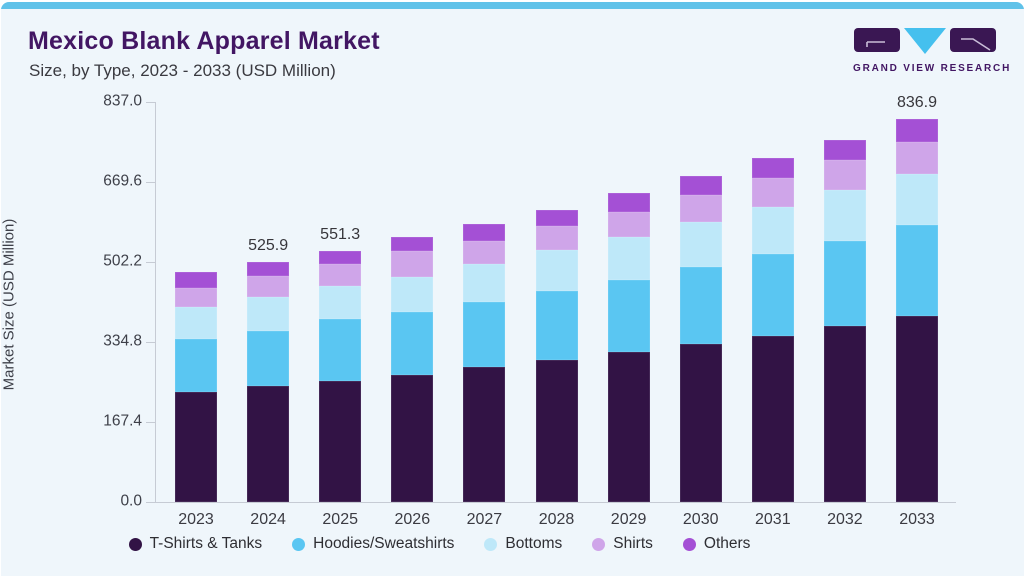 The image size is (1025, 576). Describe the element at coordinates (195, 544) in the screenshot. I see `legend-item: T-Shirts & Tanks` at that location.